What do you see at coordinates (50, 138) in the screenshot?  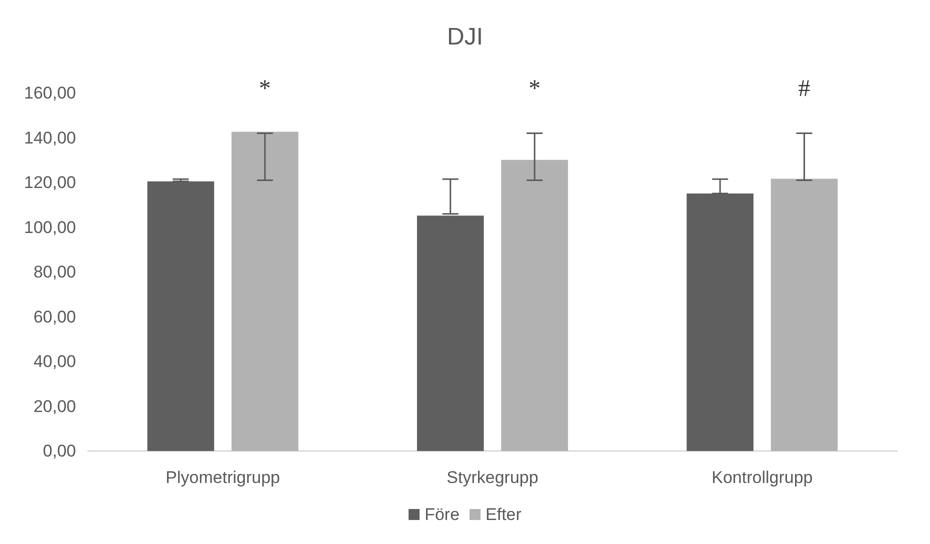 I see `y-tick-label: 140,00` at bounding box center [50, 138].